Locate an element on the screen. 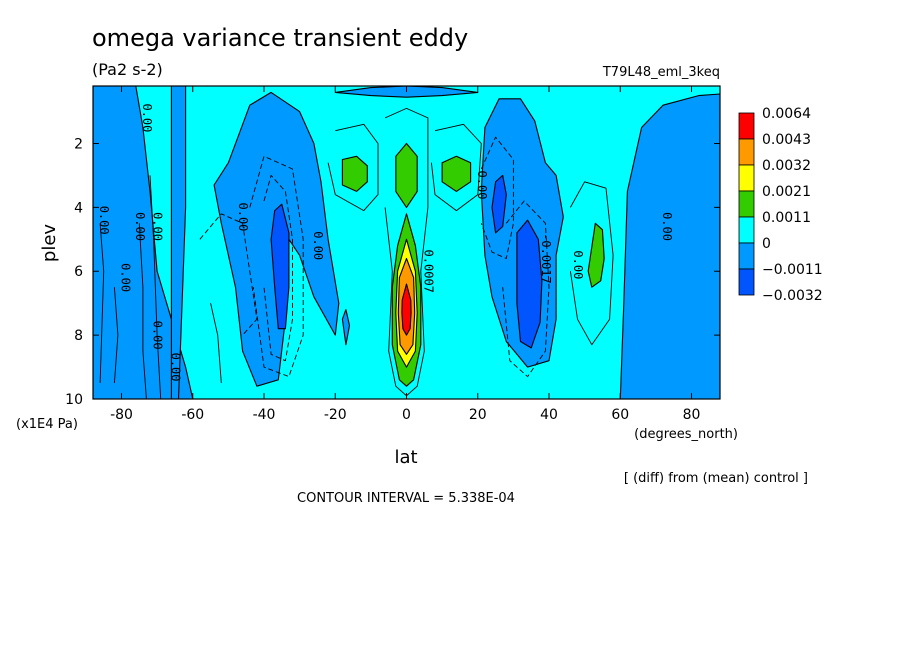 The height and width of the screenshot is (654, 904). contour-label-12: 0.00 is located at coordinates (578, 264).